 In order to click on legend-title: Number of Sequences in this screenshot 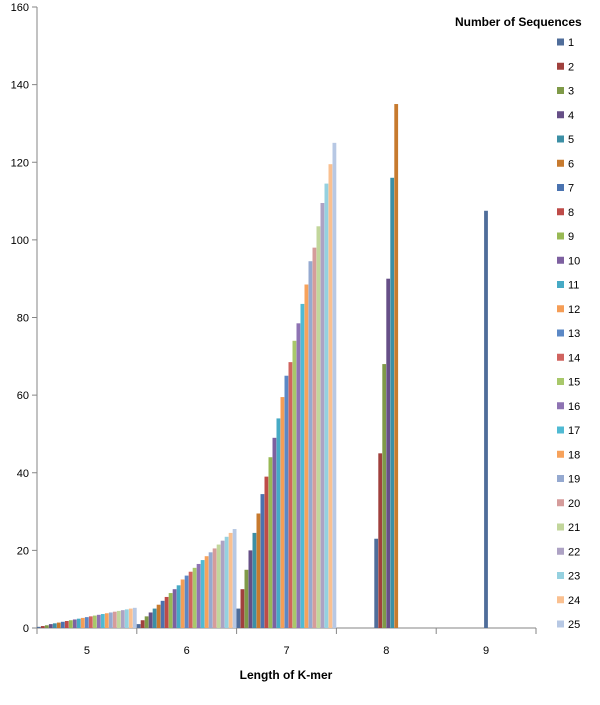, I will do `click(518, 22)`.